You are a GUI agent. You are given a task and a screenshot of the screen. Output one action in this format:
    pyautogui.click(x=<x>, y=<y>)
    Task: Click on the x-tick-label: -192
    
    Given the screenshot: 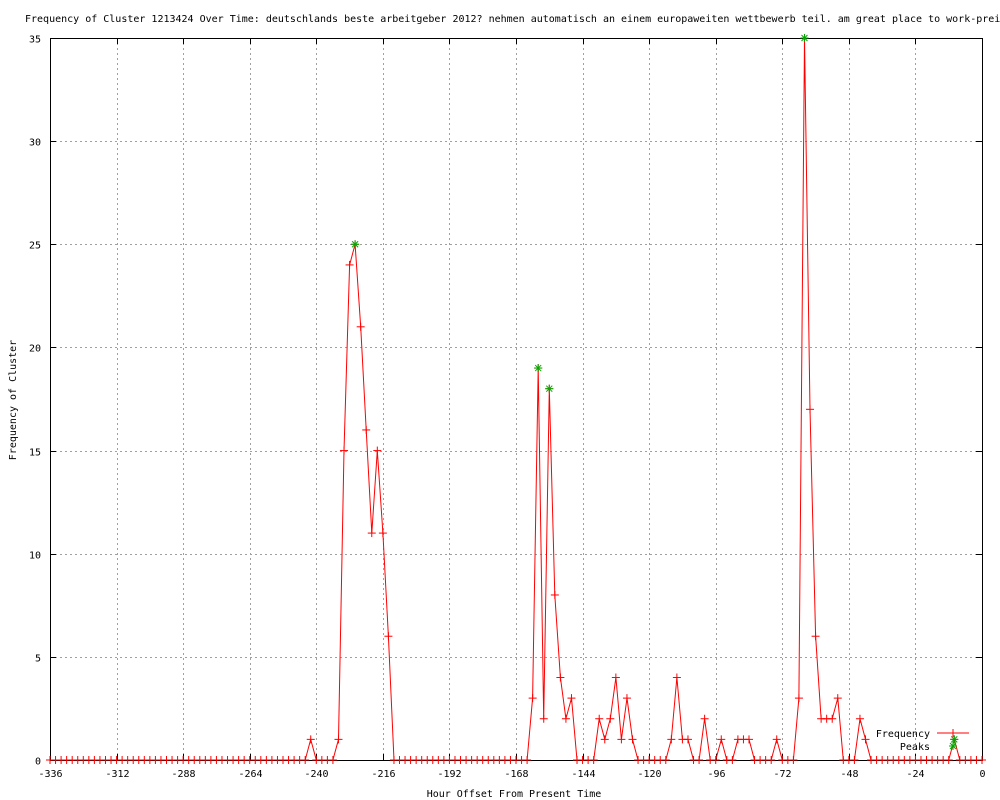 What is the action you would take?
    pyautogui.click(x=449, y=774)
    